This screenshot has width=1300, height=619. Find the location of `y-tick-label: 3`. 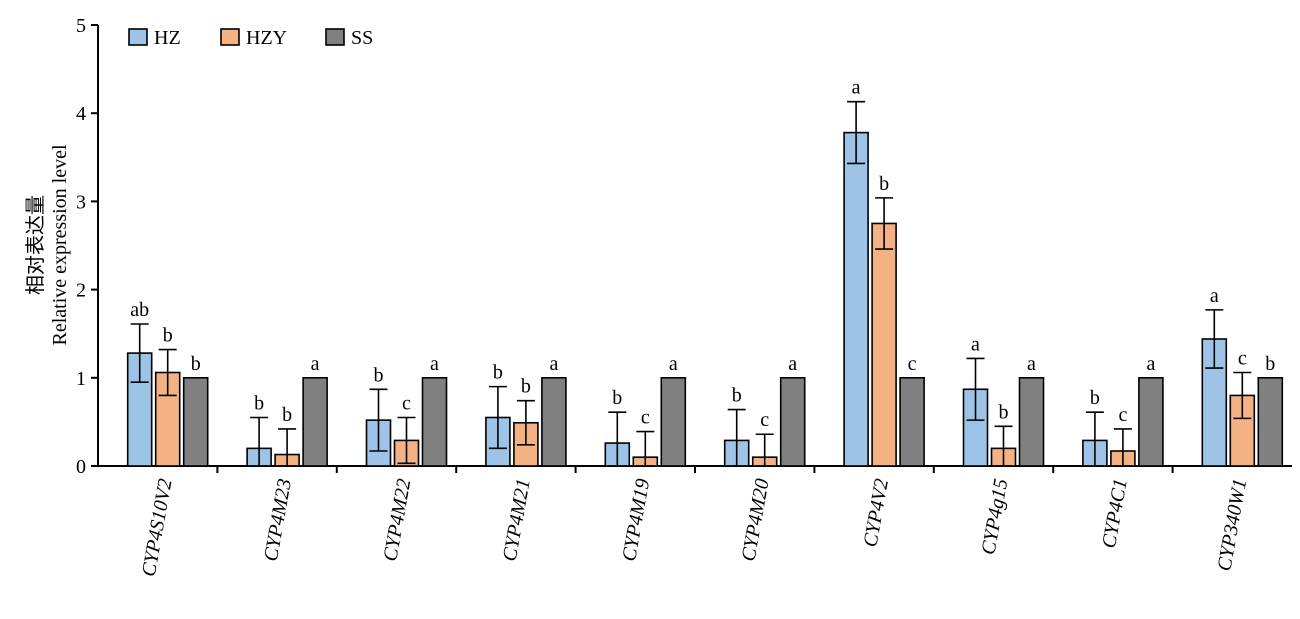

y-tick-label: 3 is located at coordinates (81, 202).